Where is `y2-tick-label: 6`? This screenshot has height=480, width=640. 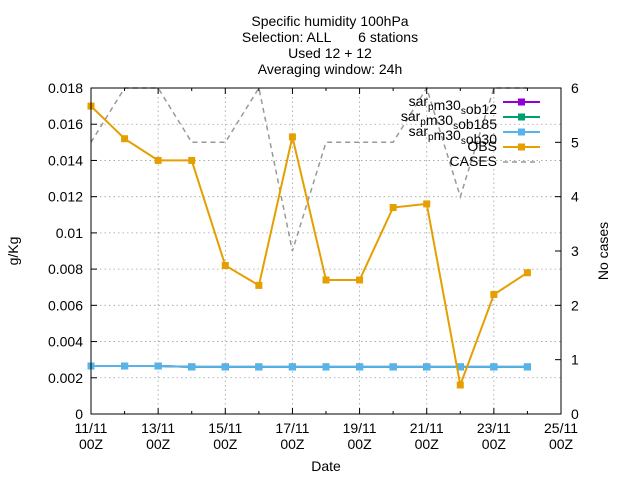
y2-tick-label: 6 is located at coordinates (575, 88).